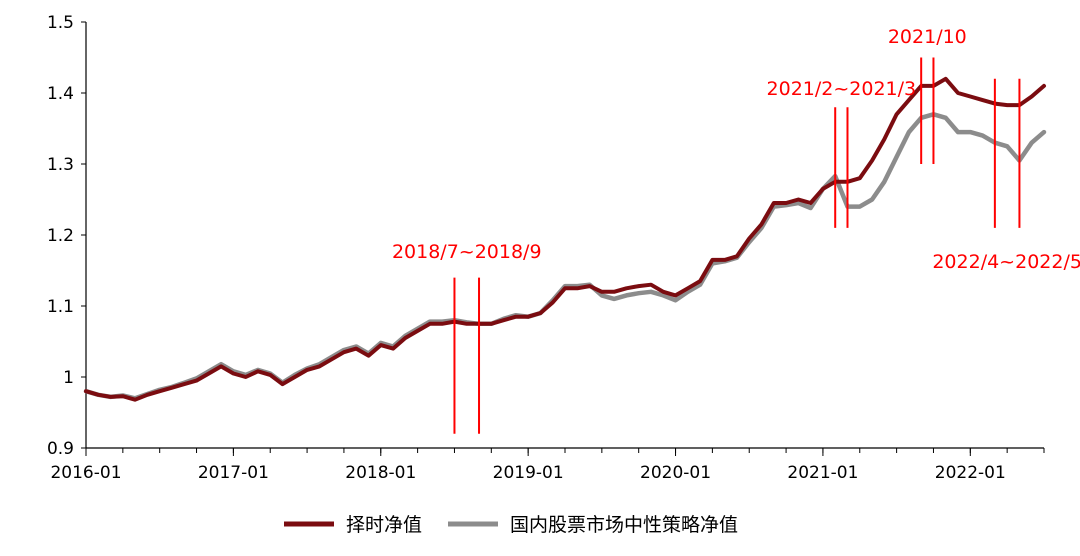 The height and width of the screenshot is (556, 1080). I want to click on x-tick-label: 2016-01, so click(85, 473).